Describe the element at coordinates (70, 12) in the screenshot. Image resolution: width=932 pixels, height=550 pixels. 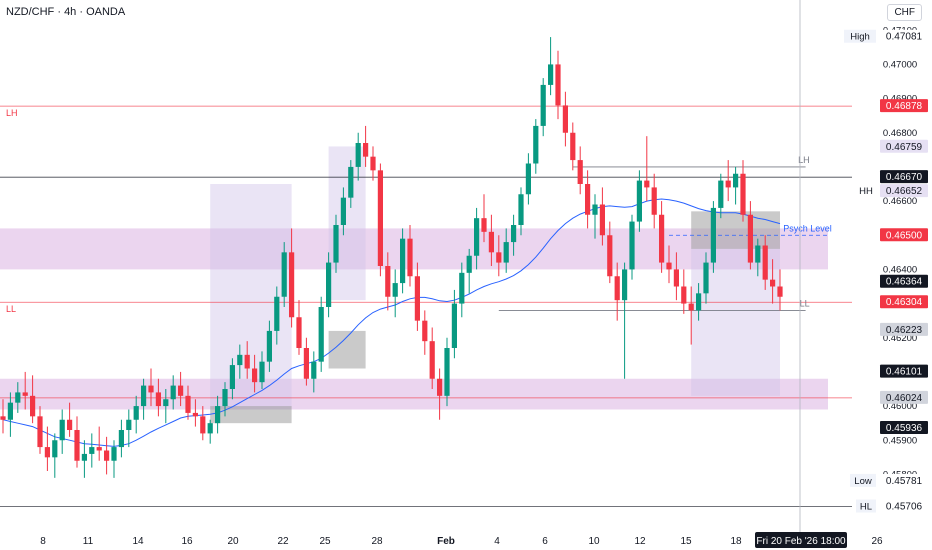
I see `interval: 4h` at that location.